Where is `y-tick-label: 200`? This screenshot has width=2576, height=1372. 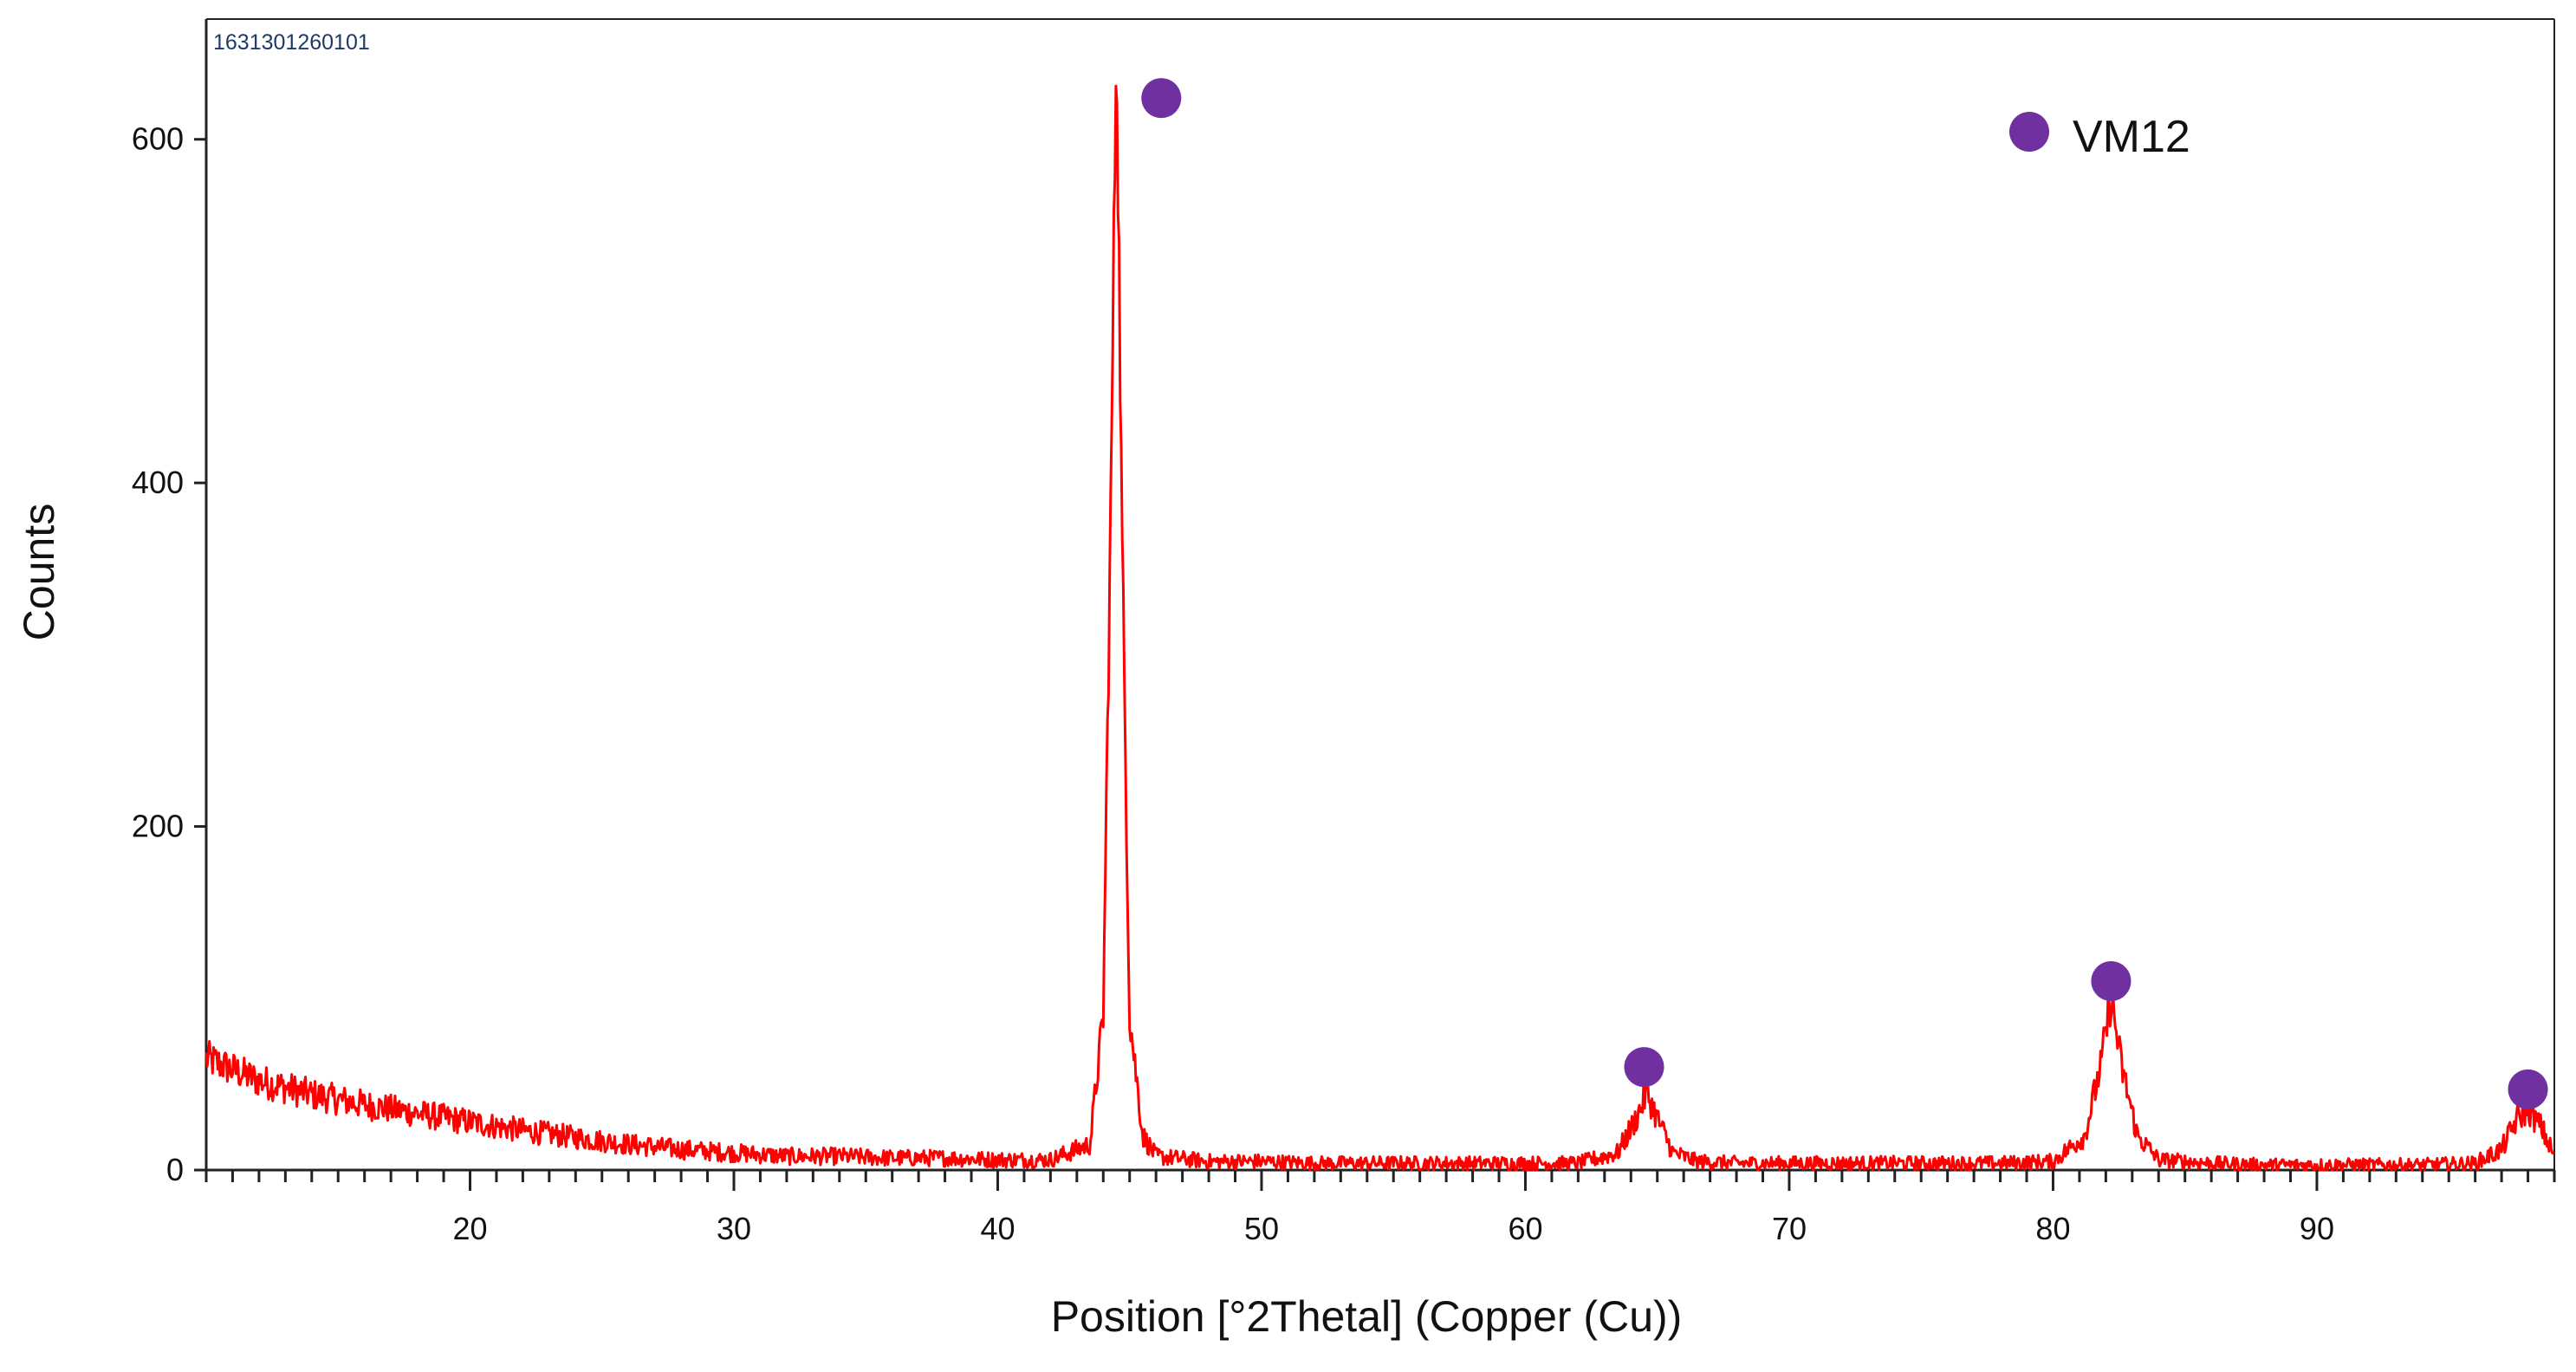 y-tick-label: 200 is located at coordinates (158, 826).